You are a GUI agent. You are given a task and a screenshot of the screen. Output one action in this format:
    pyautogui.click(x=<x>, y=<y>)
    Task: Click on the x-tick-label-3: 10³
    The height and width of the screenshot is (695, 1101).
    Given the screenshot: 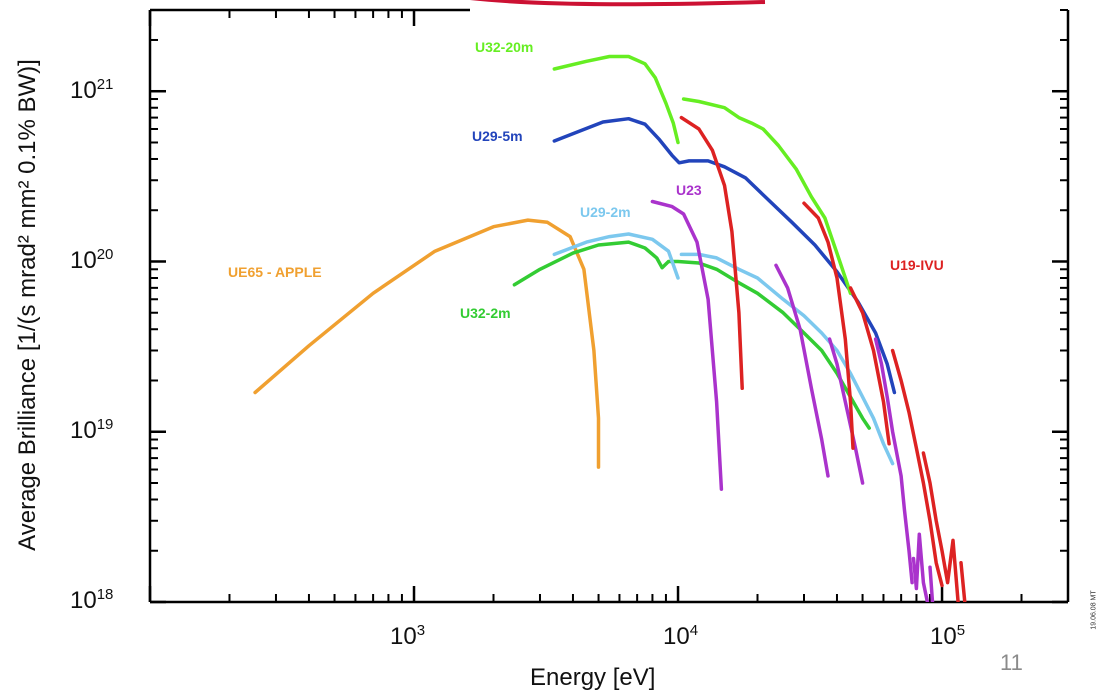 What is the action you would take?
    pyautogui.click(x=408, y=636)
    